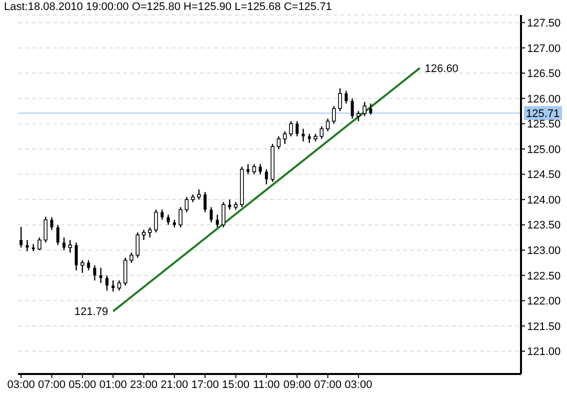 This screenshot has width=567, height=396. What do you see at coordinates (174, 384) in the screenshot?
I see `x-tick-label: 21:00` at bounding box center [174, 384].